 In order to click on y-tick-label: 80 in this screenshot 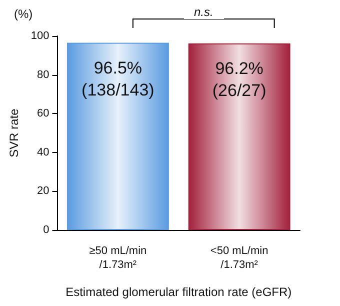, I will do `click(43, 74)`.